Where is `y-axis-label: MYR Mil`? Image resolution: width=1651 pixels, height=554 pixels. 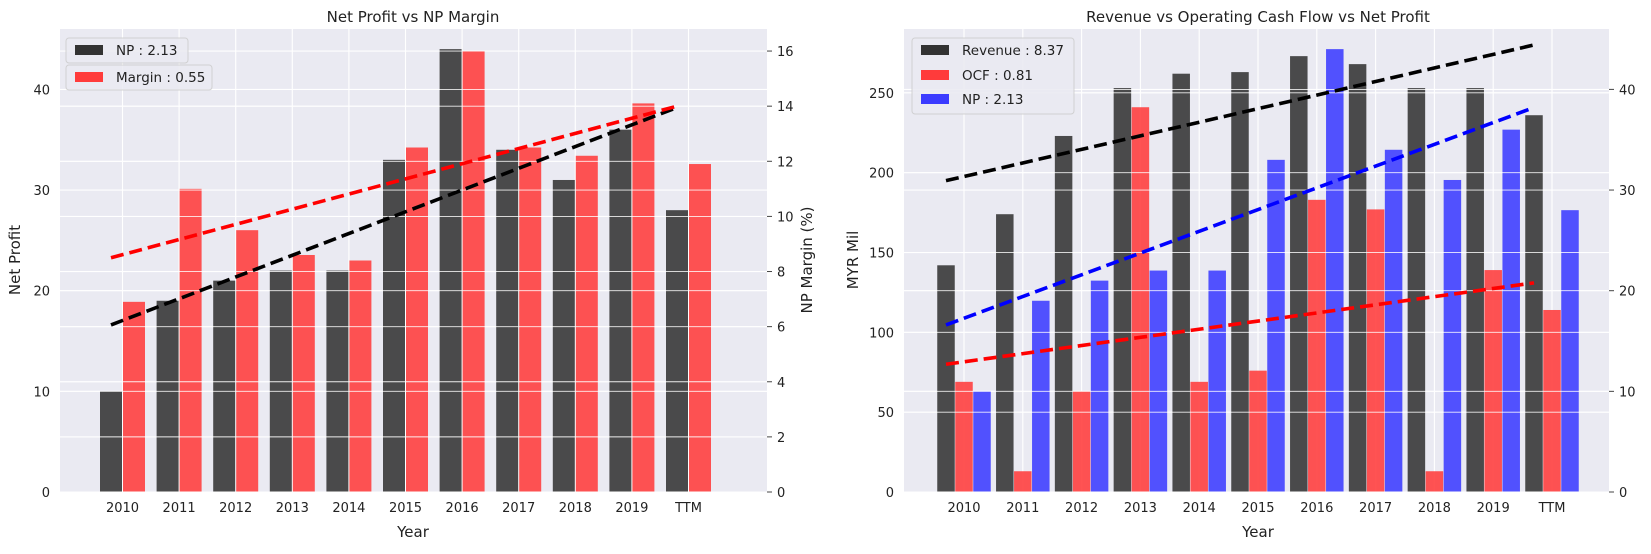 y-axis-label: MYR Mil is located at coordinates (853, 260).